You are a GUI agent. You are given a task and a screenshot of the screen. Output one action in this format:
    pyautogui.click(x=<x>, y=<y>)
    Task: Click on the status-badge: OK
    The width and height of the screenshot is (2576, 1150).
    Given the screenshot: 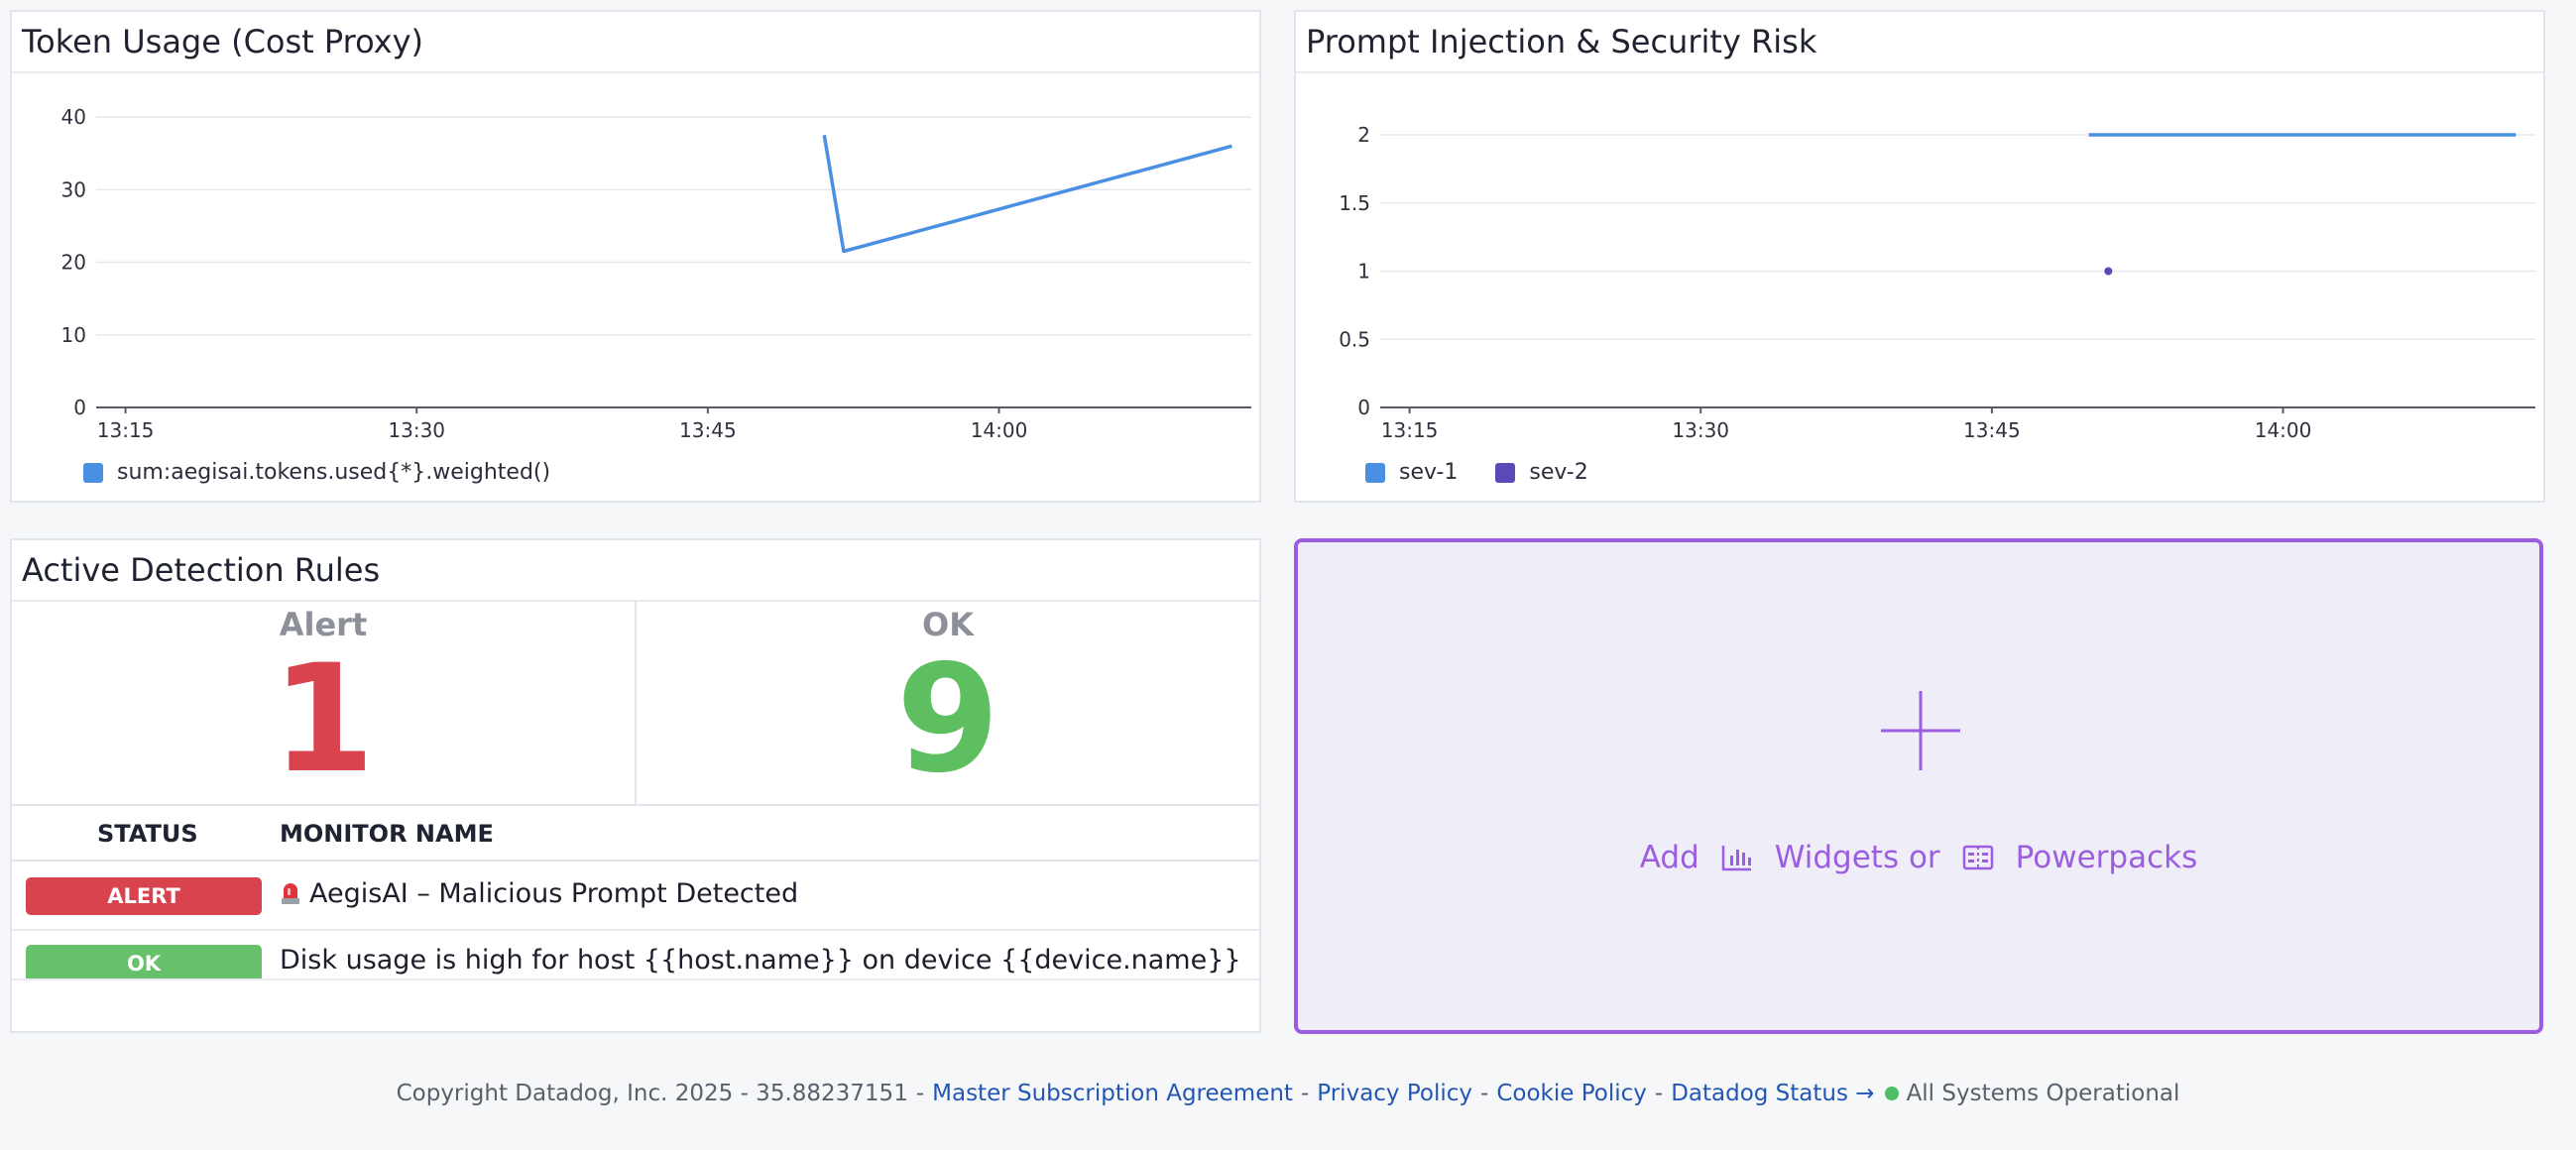 What is the action you would take?
    pyautogui.click(x=144, y=961)
    